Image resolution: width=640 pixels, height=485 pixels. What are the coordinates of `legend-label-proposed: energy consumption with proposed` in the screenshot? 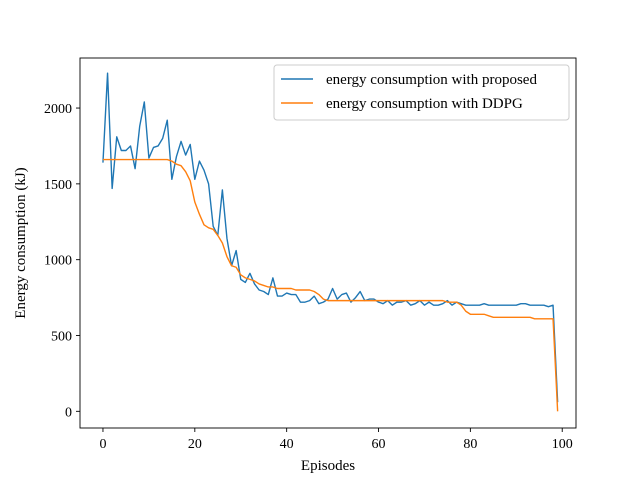 It's located at (431, 80).